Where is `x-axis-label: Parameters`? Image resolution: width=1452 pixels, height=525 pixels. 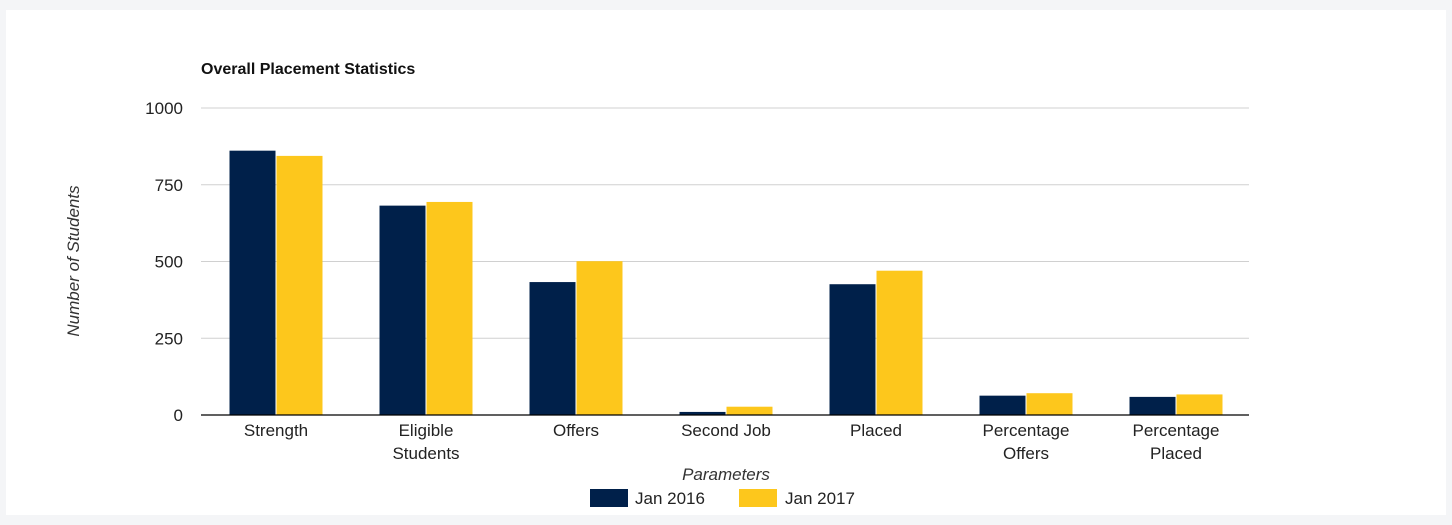
x-axis-label: Parameters is located at coordinates (726, 474).